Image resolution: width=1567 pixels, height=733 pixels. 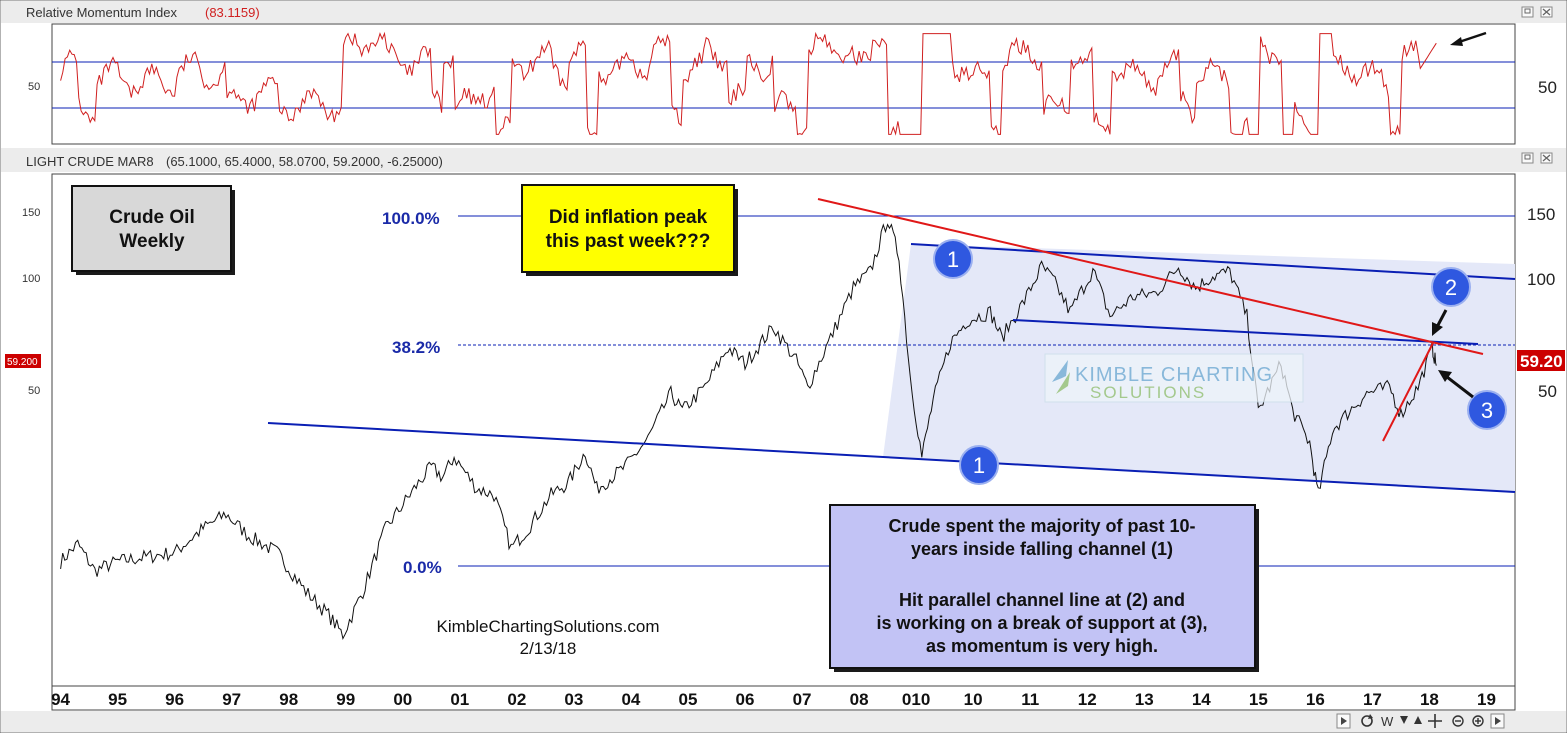 What do you see at coordinates (416, 347) in the screenshot?
I see `fib-382-label: 38.2%` at bounding box center [416, 347].